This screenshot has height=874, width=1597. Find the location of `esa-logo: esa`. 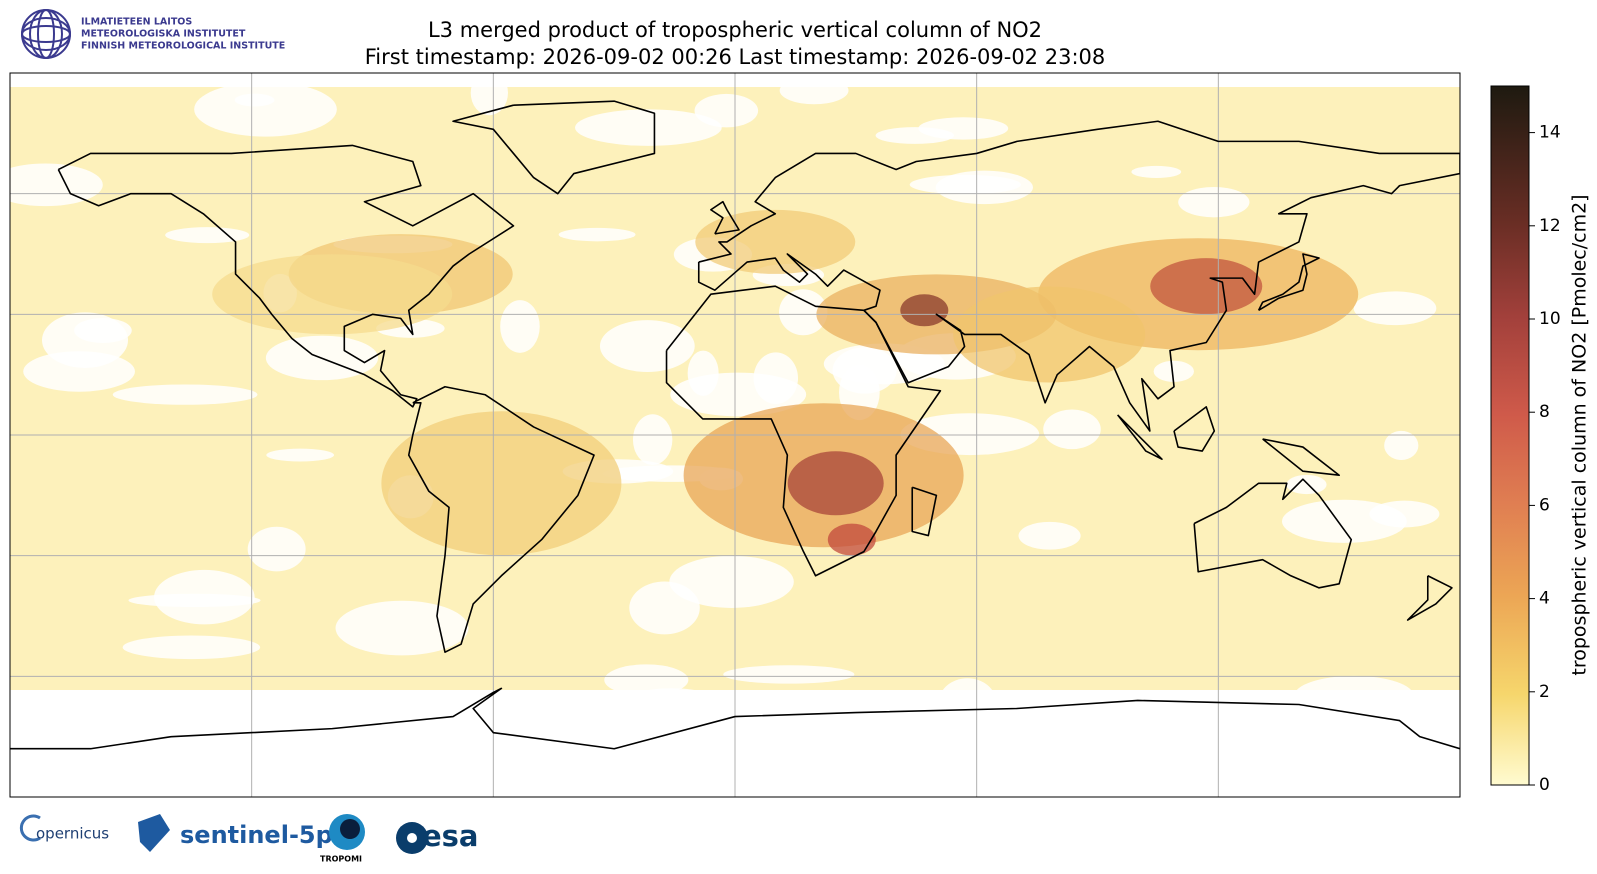

esa-logo: esa is located at coordinates (437, 836).